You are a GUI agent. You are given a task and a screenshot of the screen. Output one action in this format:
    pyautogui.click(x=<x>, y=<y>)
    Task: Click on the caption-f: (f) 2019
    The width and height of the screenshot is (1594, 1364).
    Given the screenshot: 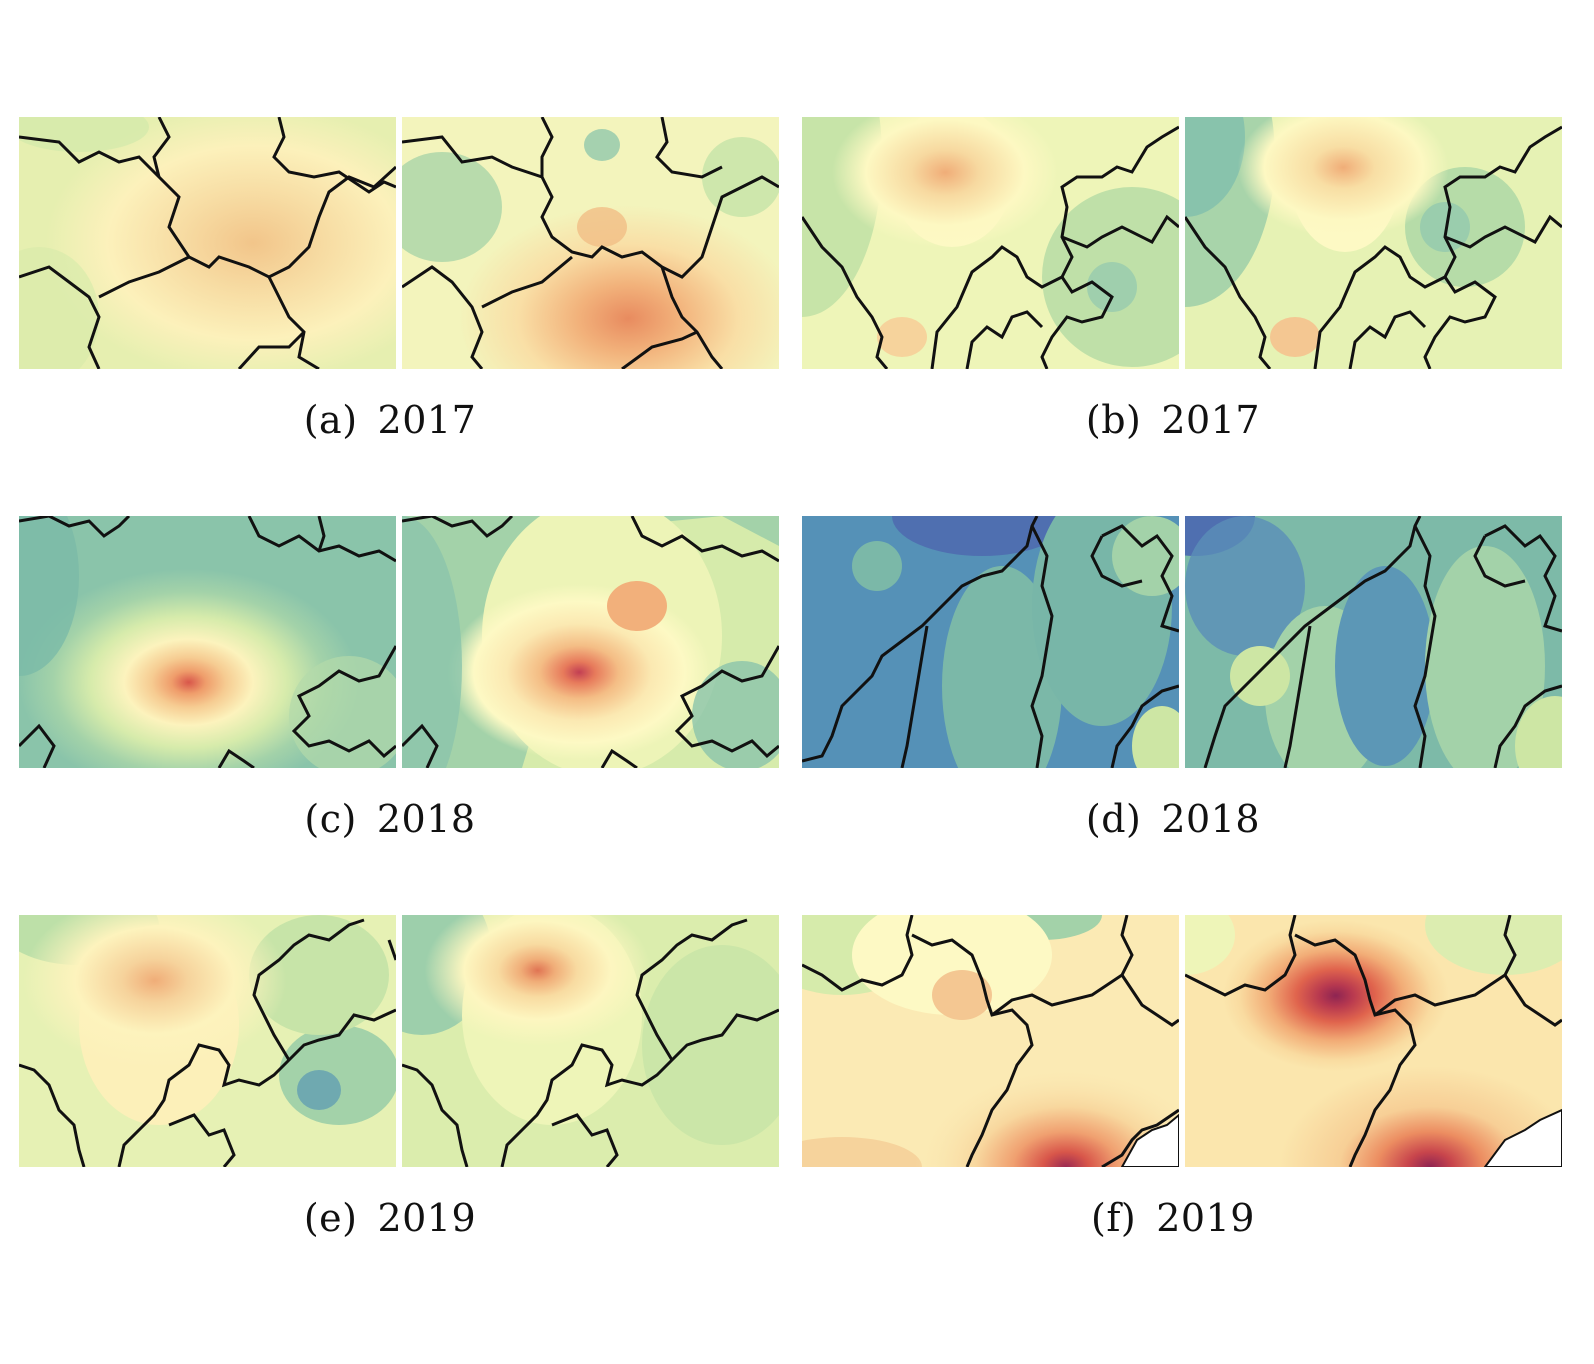 What is the action you would take?
    pyautogui.click(x=1173, y=1218)
    